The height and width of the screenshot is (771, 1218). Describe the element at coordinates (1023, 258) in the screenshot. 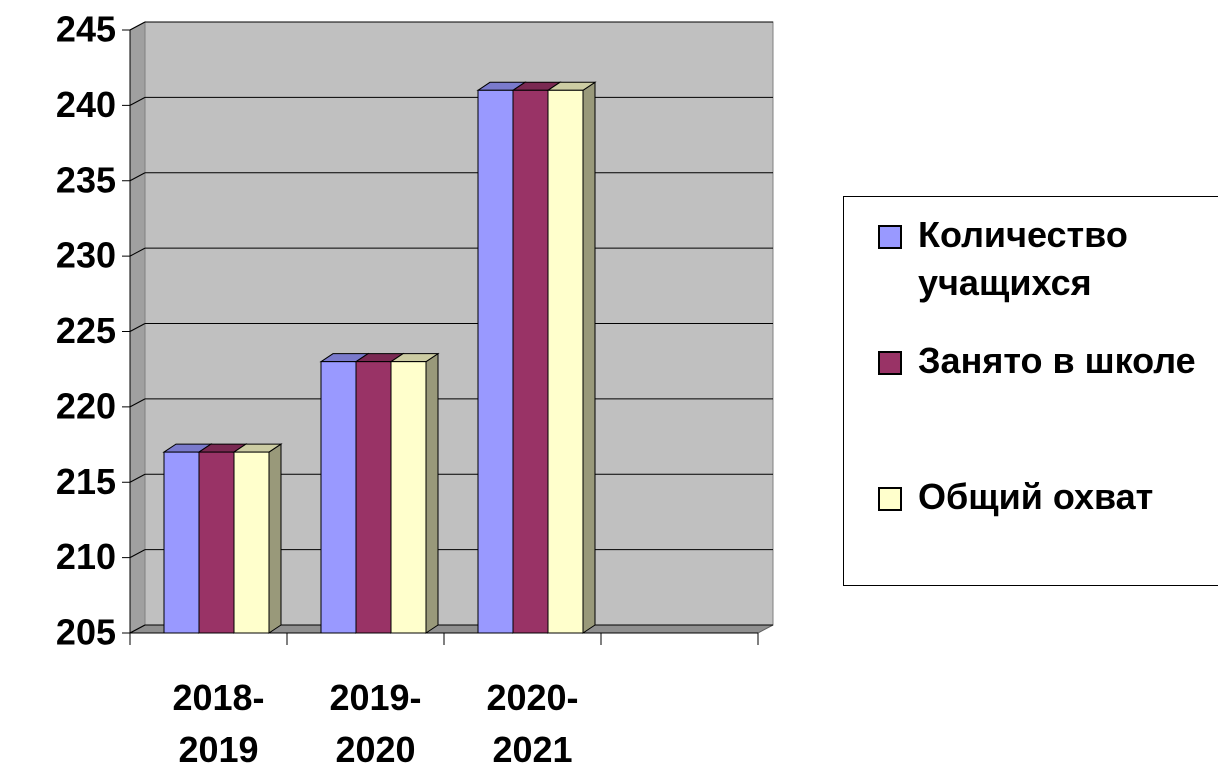

I see `legend-label: Количество учащихся` at that location.